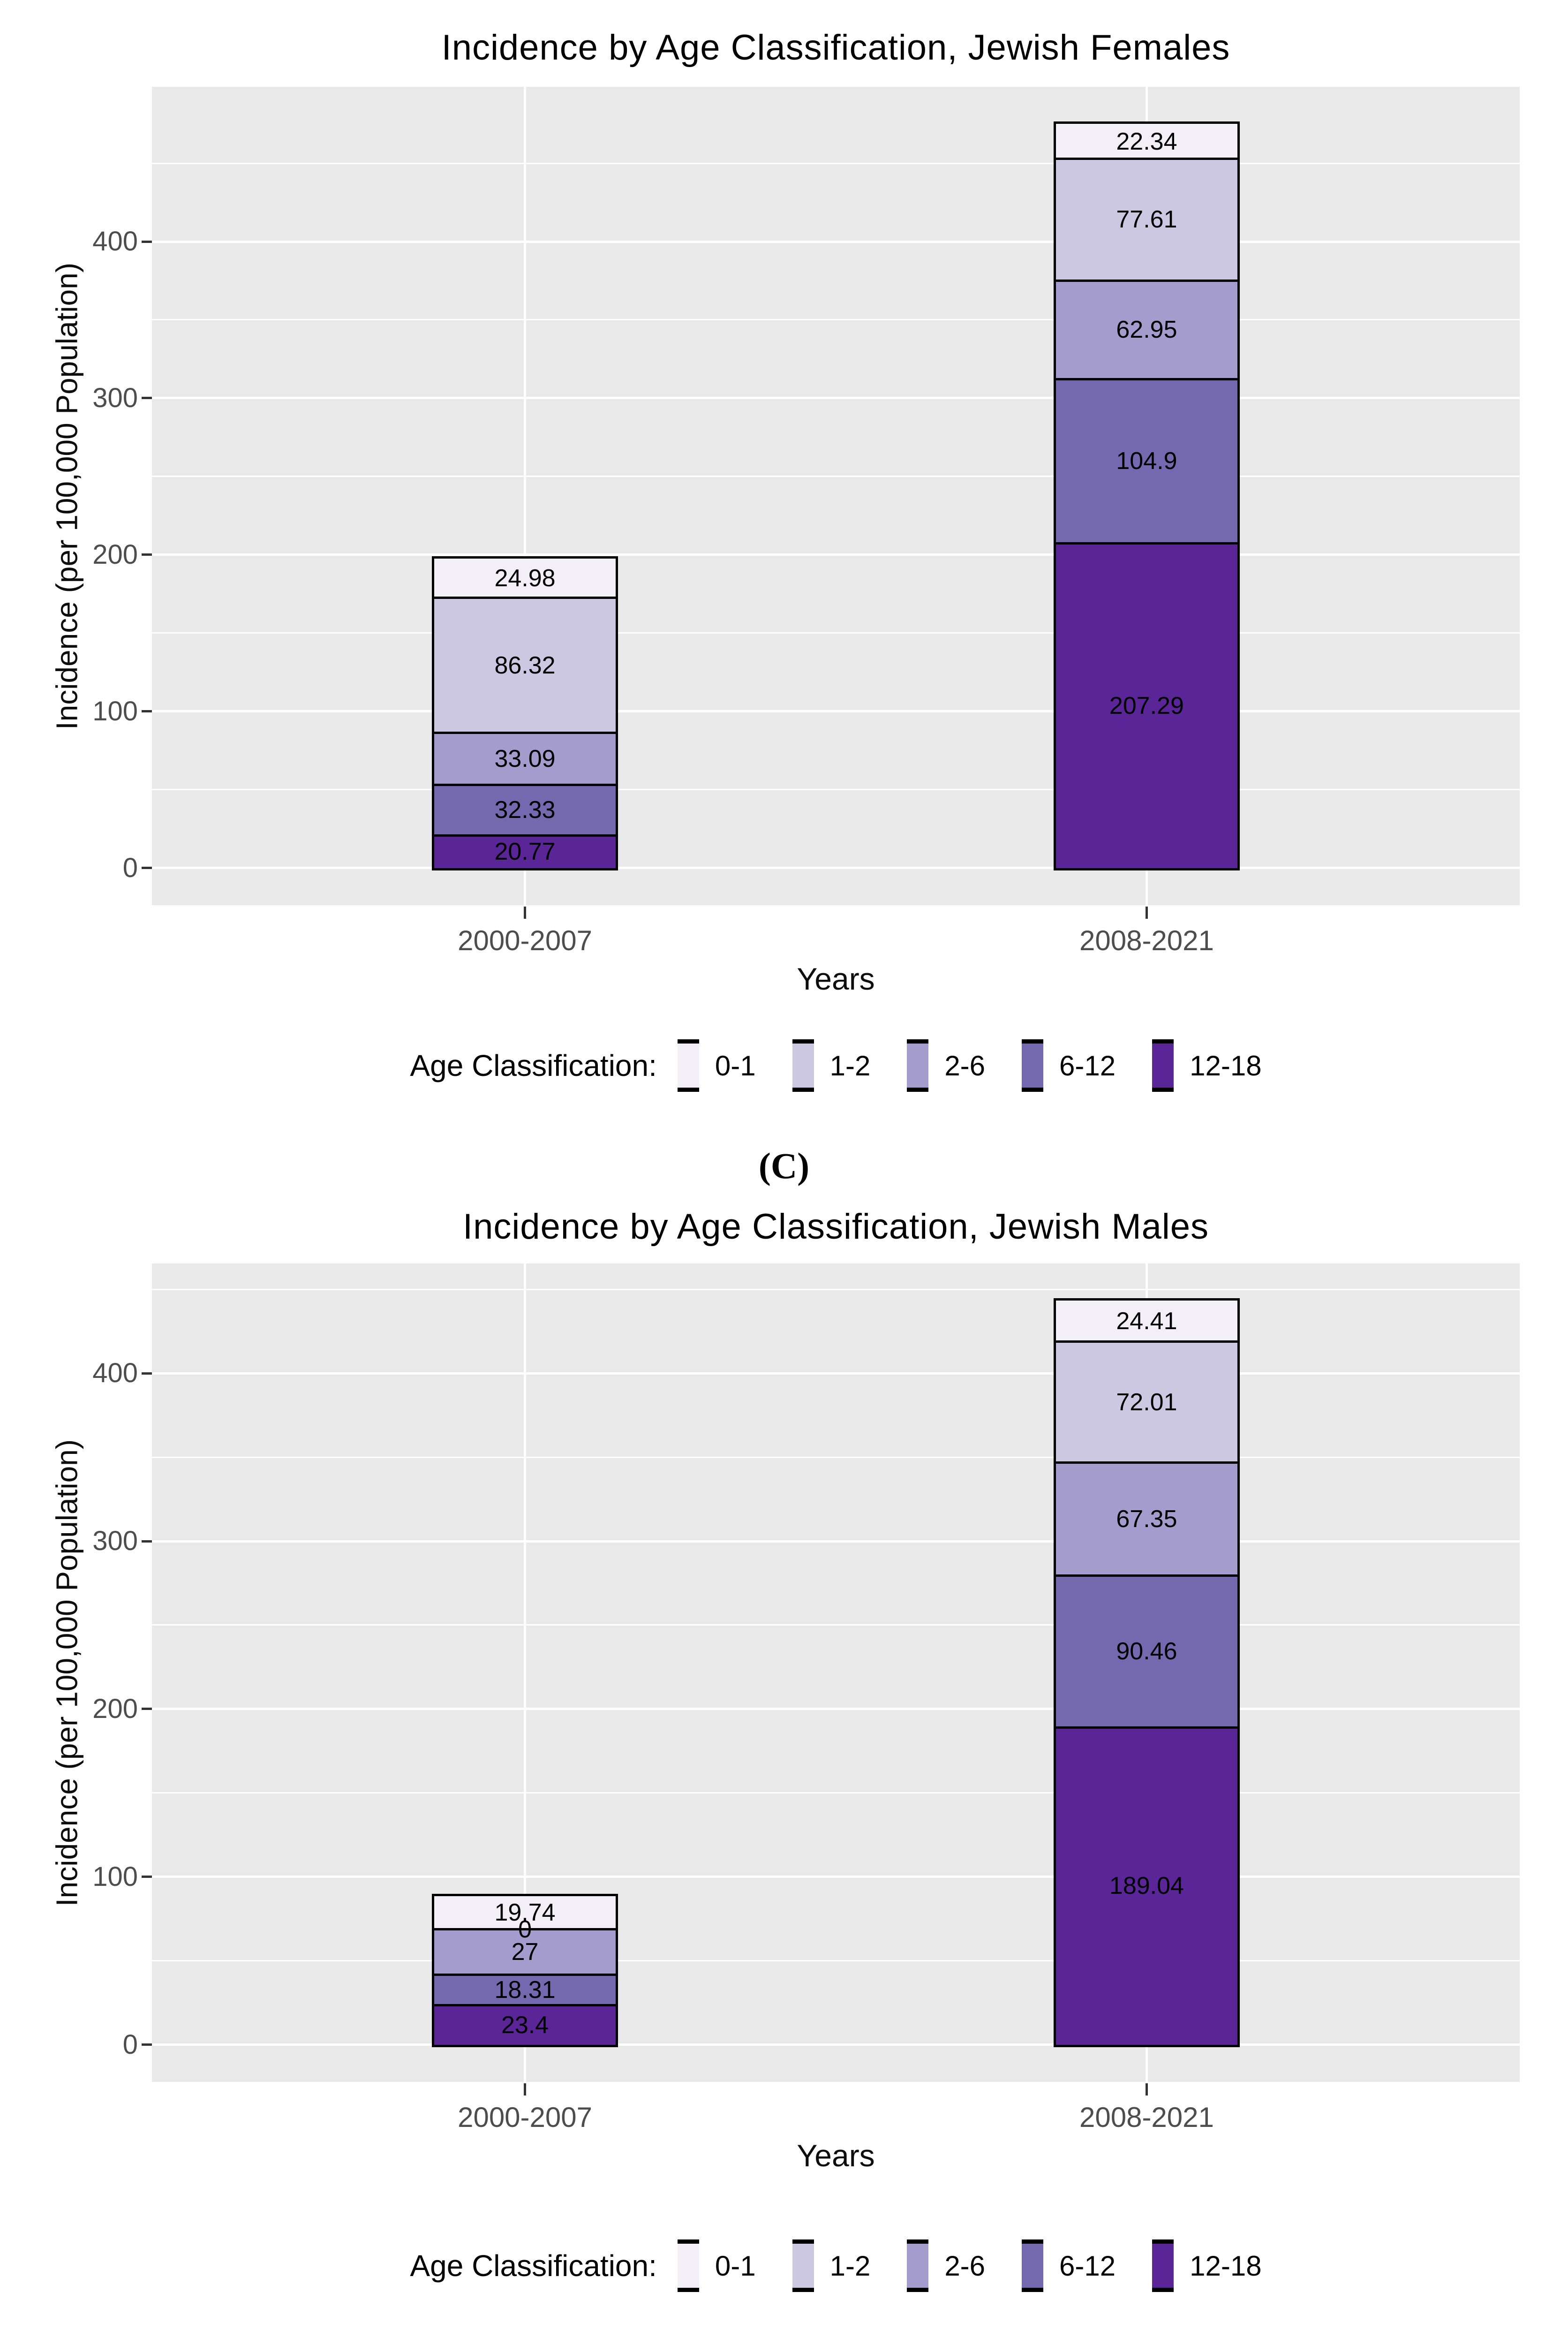  I want to click on bar-value-label: 62.95, so click(1146, 330).